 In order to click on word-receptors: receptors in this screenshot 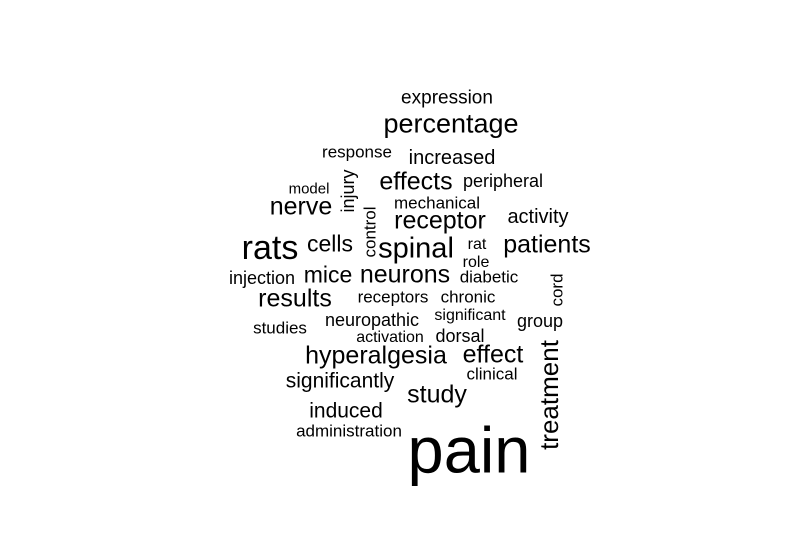, I will do `click(393, 297)`.